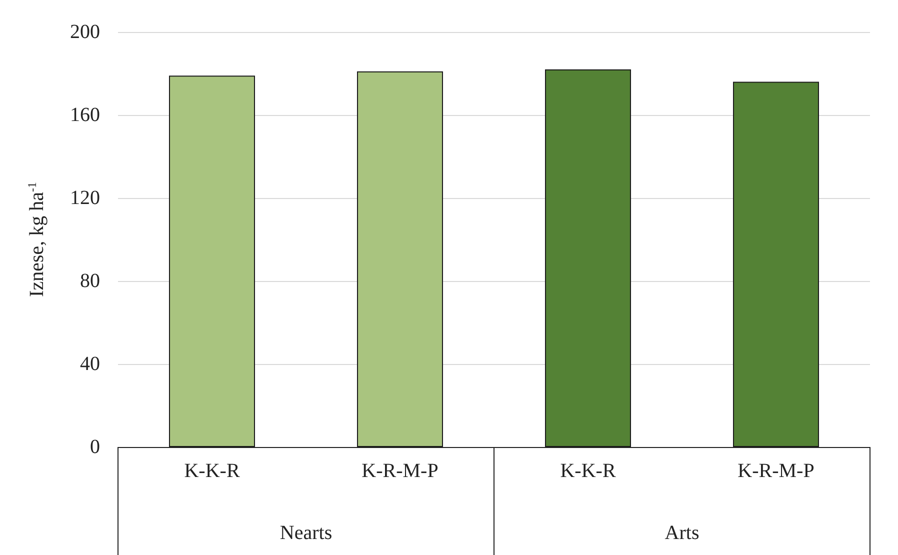 The height and width of the screenshot is (555, 898). Describe the element at coordinates (95, 447) in the screenshot. I see `y-tick-label: 0` at that location.